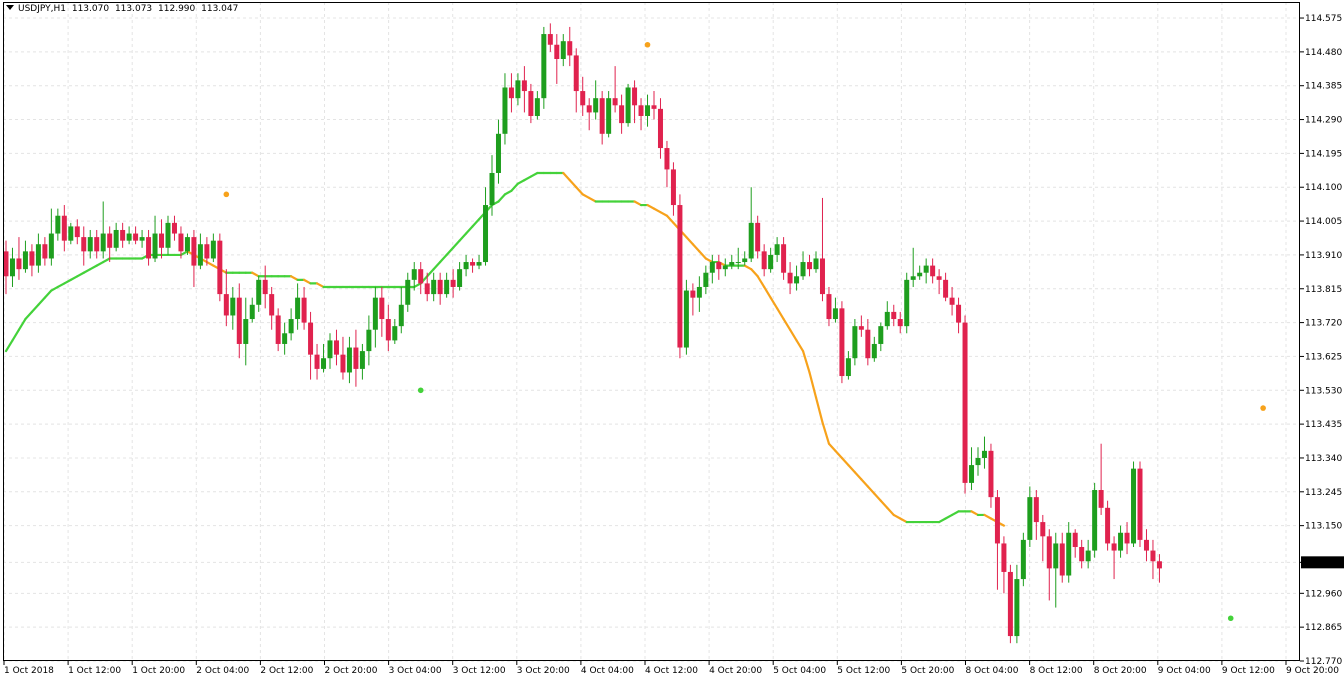 This screenshot has height=685, width=1344. What do you see at coordinates (1323, 563) in the screenshot?
I see `current-price-label: 113.047` at bounding box center [1323, 563].